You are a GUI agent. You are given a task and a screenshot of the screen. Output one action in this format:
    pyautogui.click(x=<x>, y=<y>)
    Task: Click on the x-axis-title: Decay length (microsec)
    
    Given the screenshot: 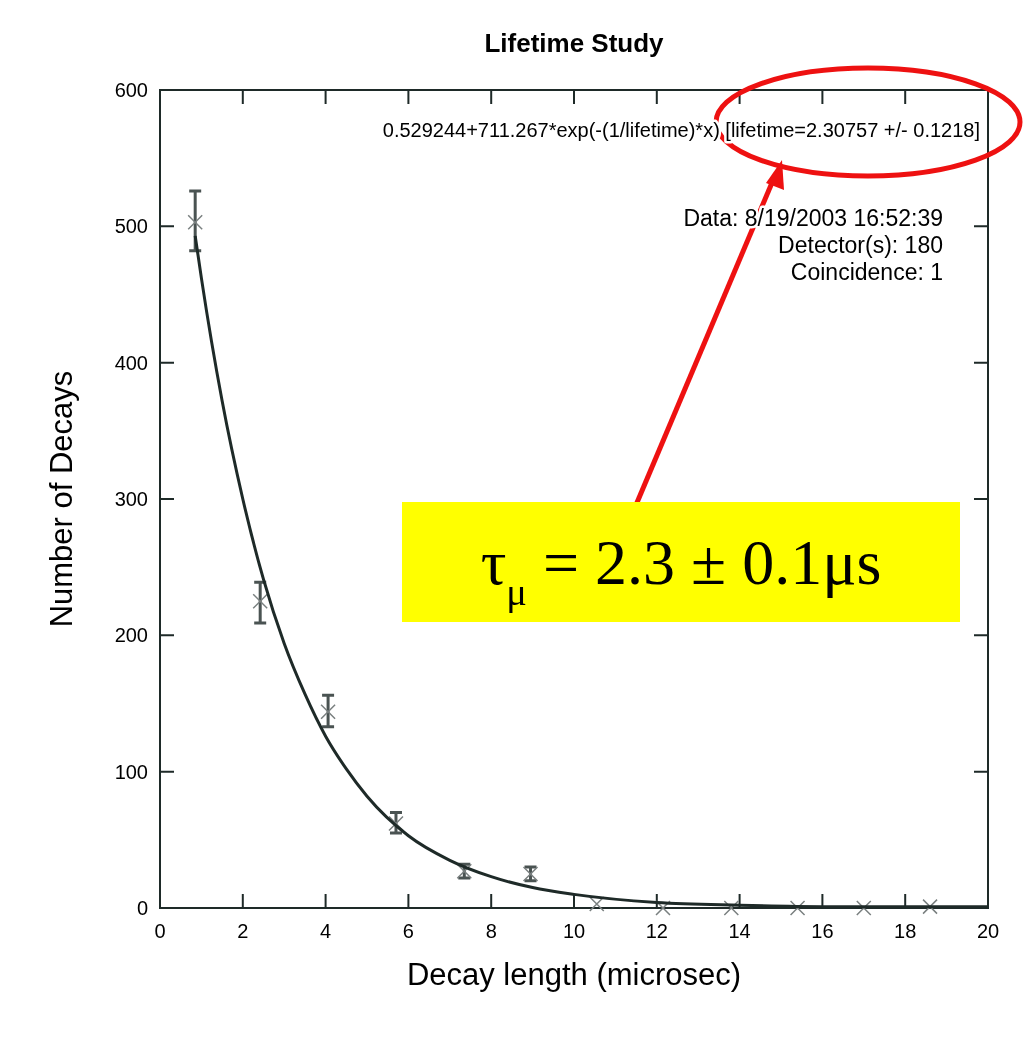 What is the action you would take?
    pyautogui.click(x=574, y=974)
    